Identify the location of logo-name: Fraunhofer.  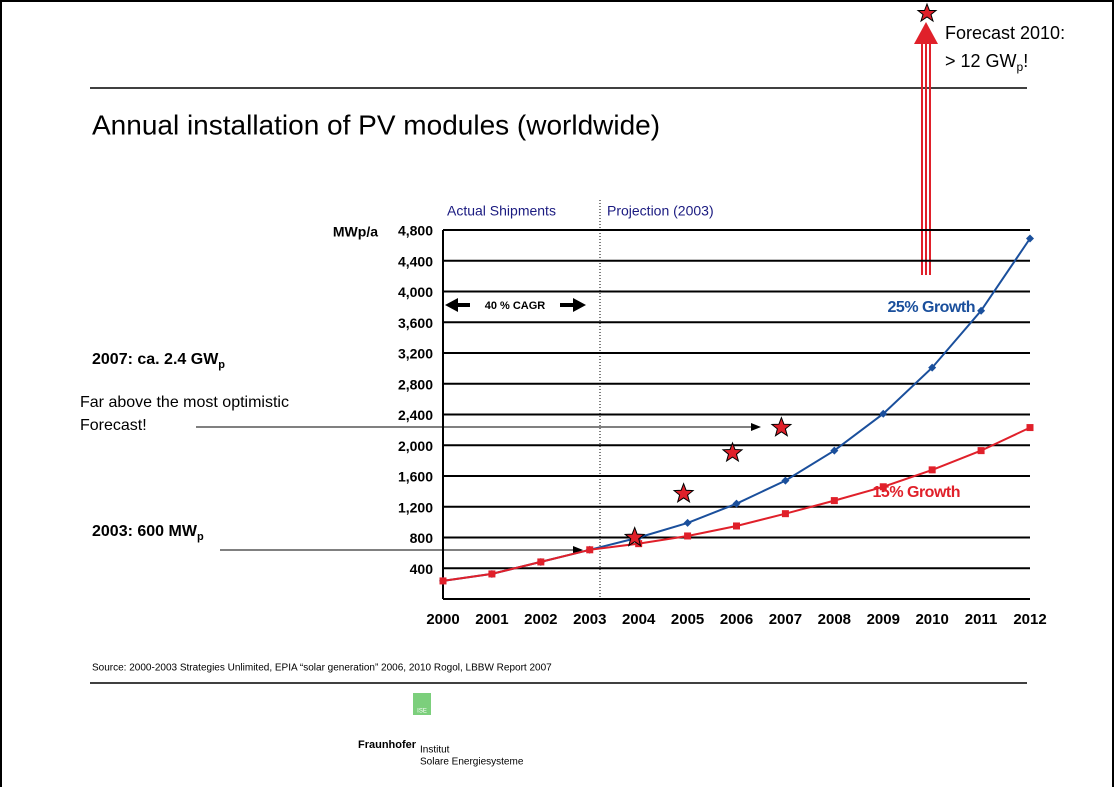
(387, 745).